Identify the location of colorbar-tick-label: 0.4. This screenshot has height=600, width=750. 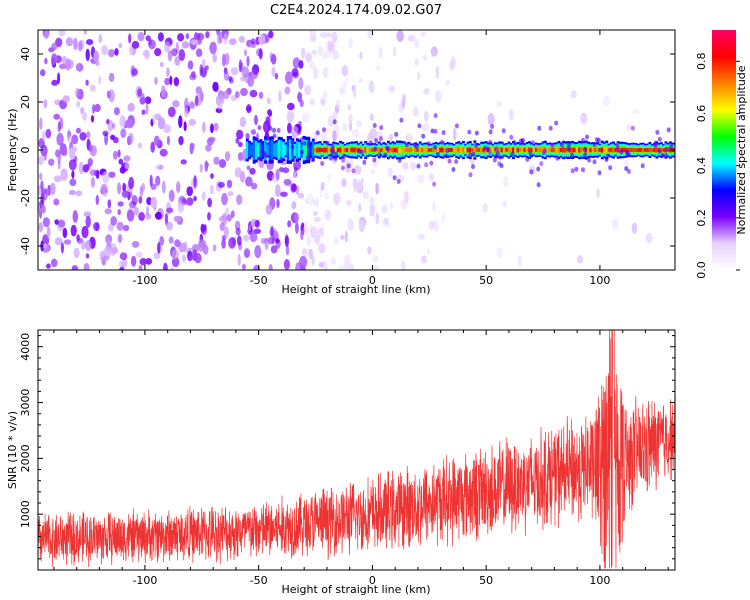
(701, 166).